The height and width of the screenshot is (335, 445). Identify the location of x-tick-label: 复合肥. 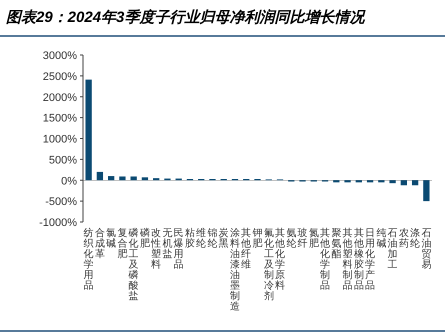
(122, 243).